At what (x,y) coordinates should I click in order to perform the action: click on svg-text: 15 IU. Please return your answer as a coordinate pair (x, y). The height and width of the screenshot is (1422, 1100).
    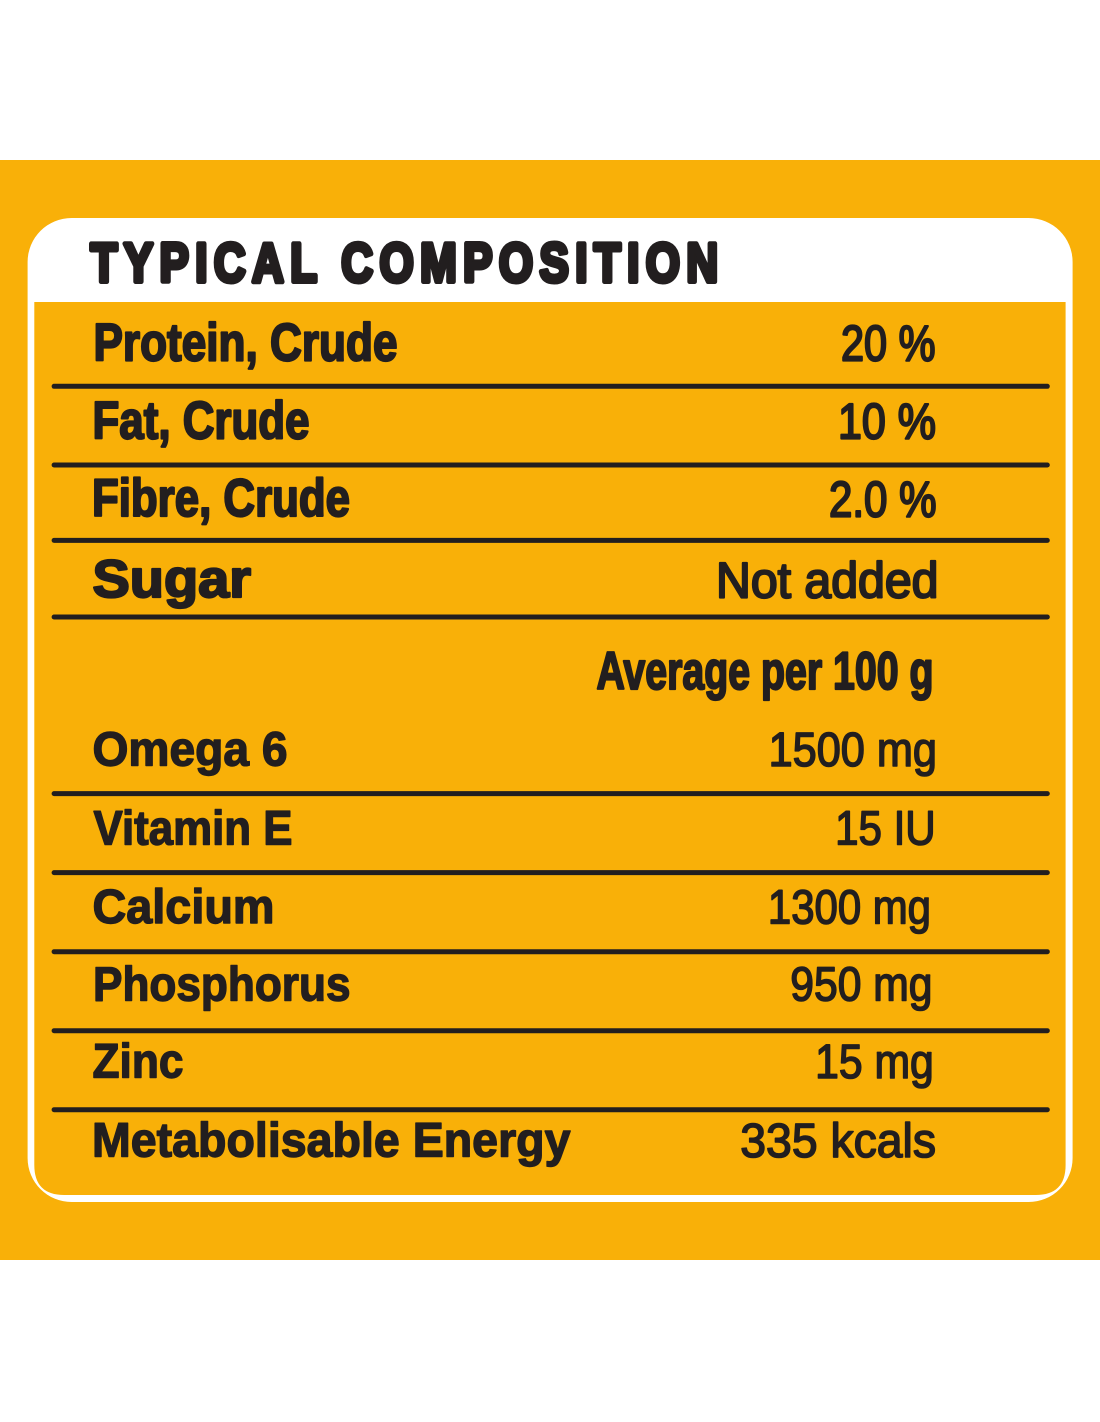
    Looking at the image, I should click on (885, 829).